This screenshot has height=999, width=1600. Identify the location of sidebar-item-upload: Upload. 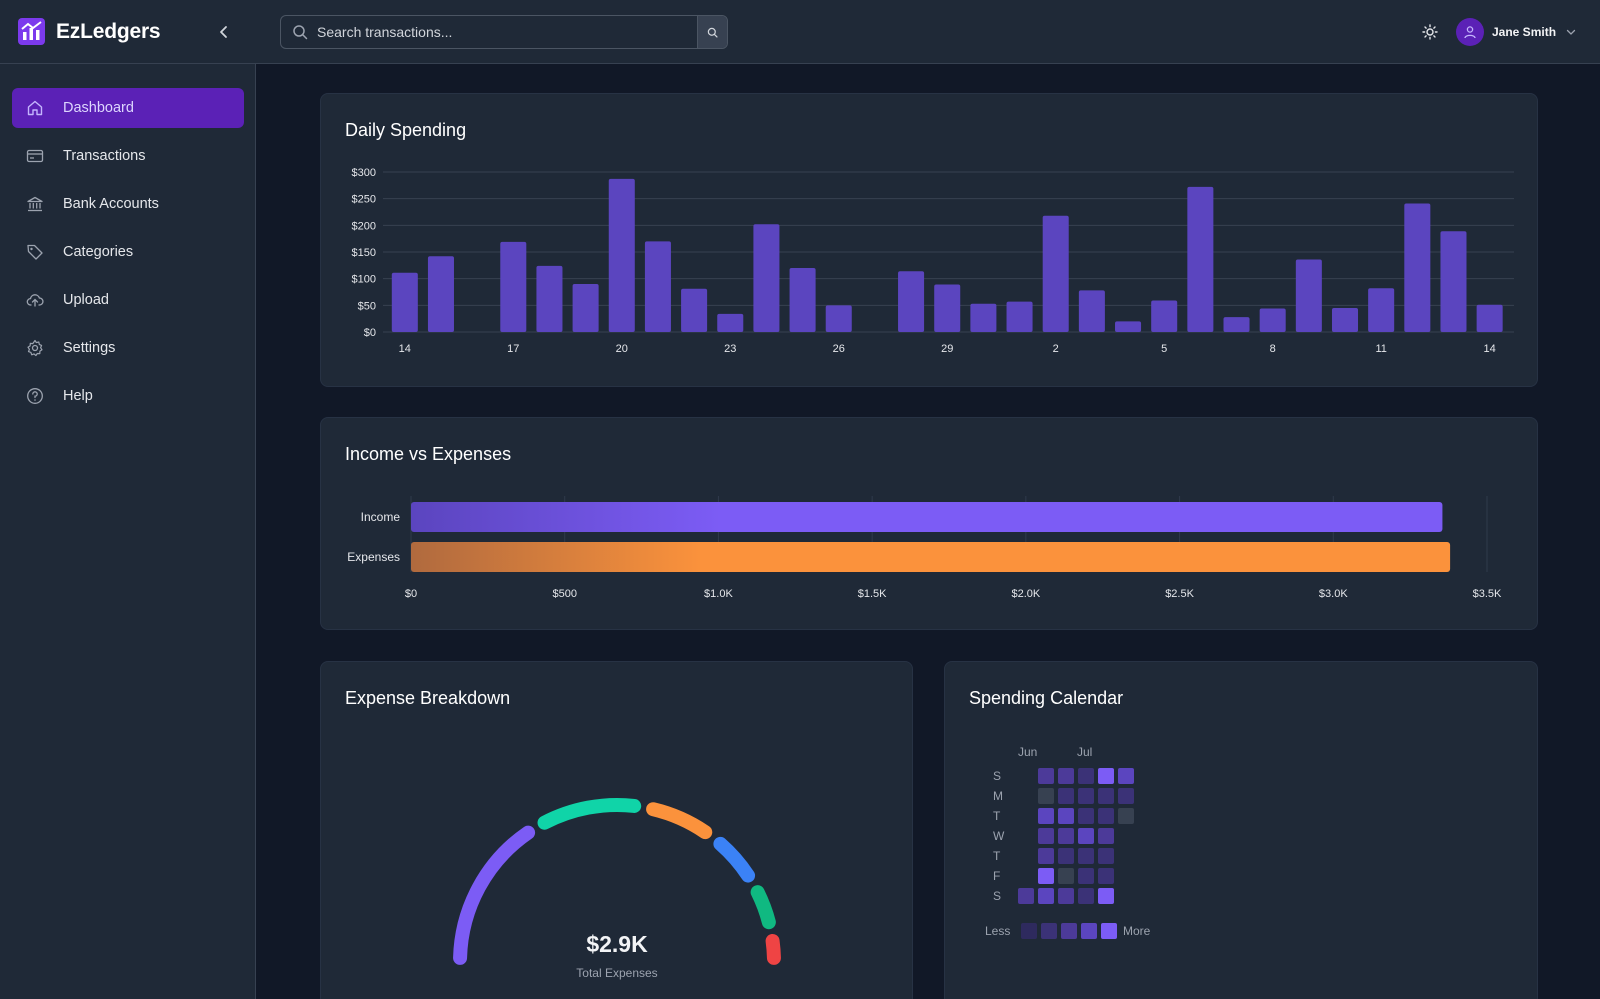
(128, 300).